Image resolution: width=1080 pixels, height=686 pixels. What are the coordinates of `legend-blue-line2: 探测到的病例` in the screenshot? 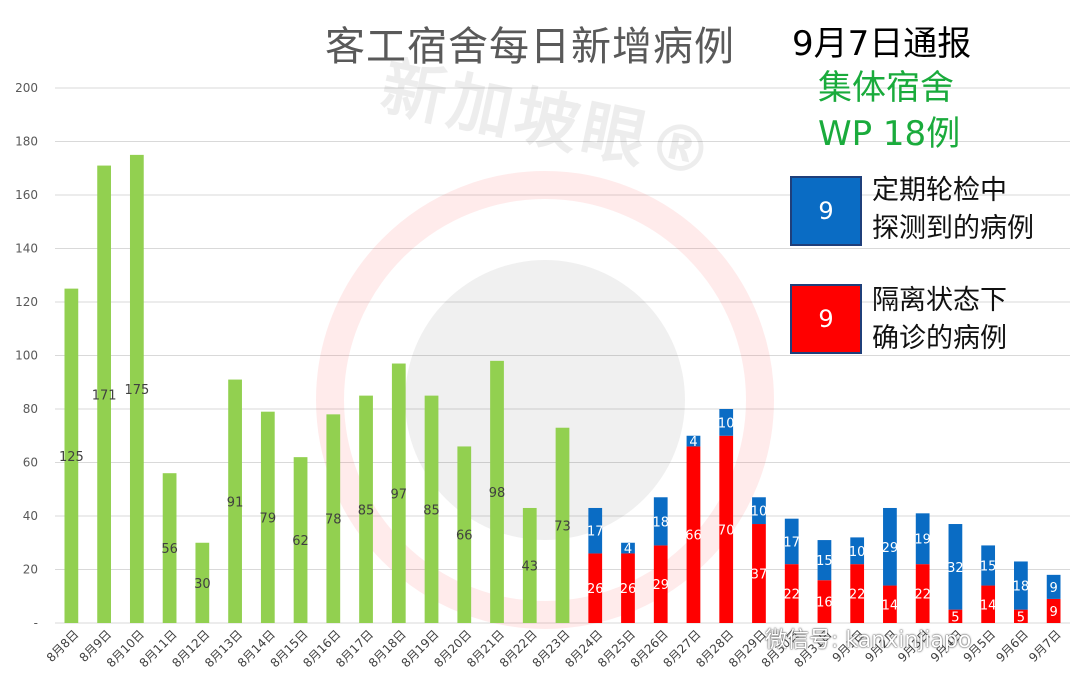 It's located at (953, 228).